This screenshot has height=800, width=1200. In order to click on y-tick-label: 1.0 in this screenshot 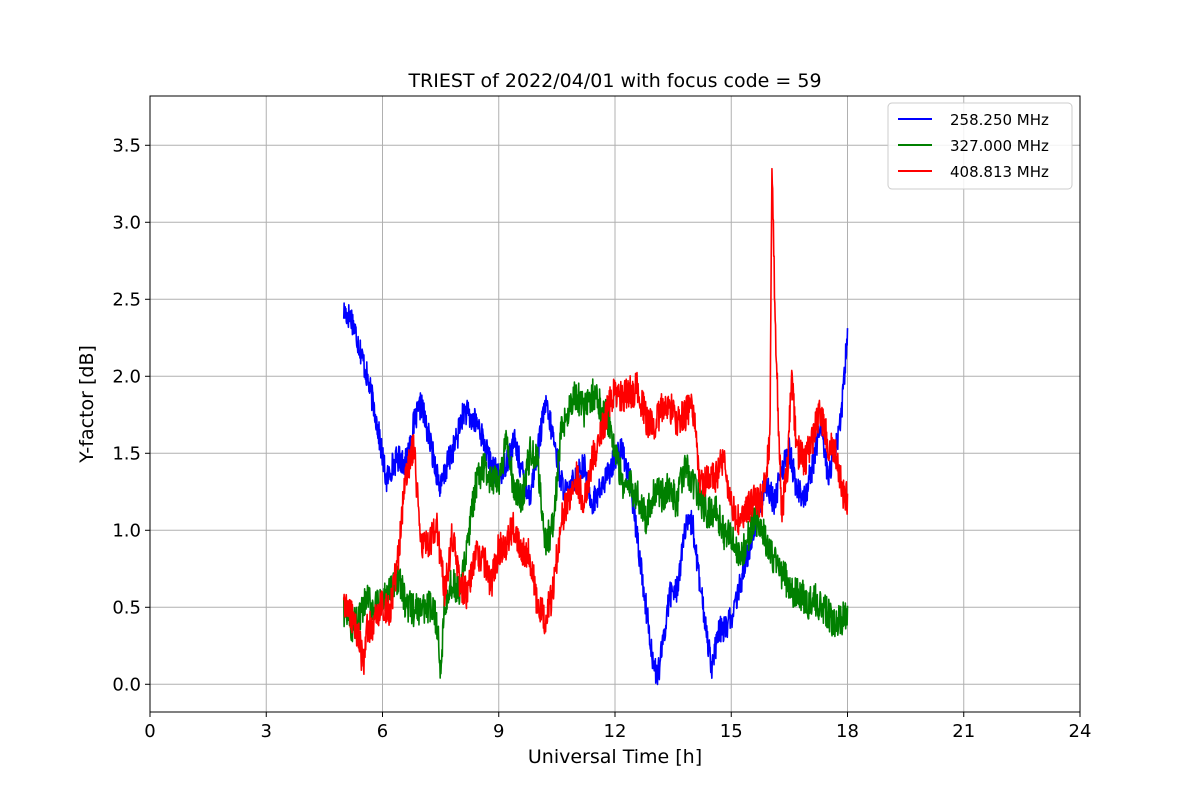, I will do `click(126, 530)`.